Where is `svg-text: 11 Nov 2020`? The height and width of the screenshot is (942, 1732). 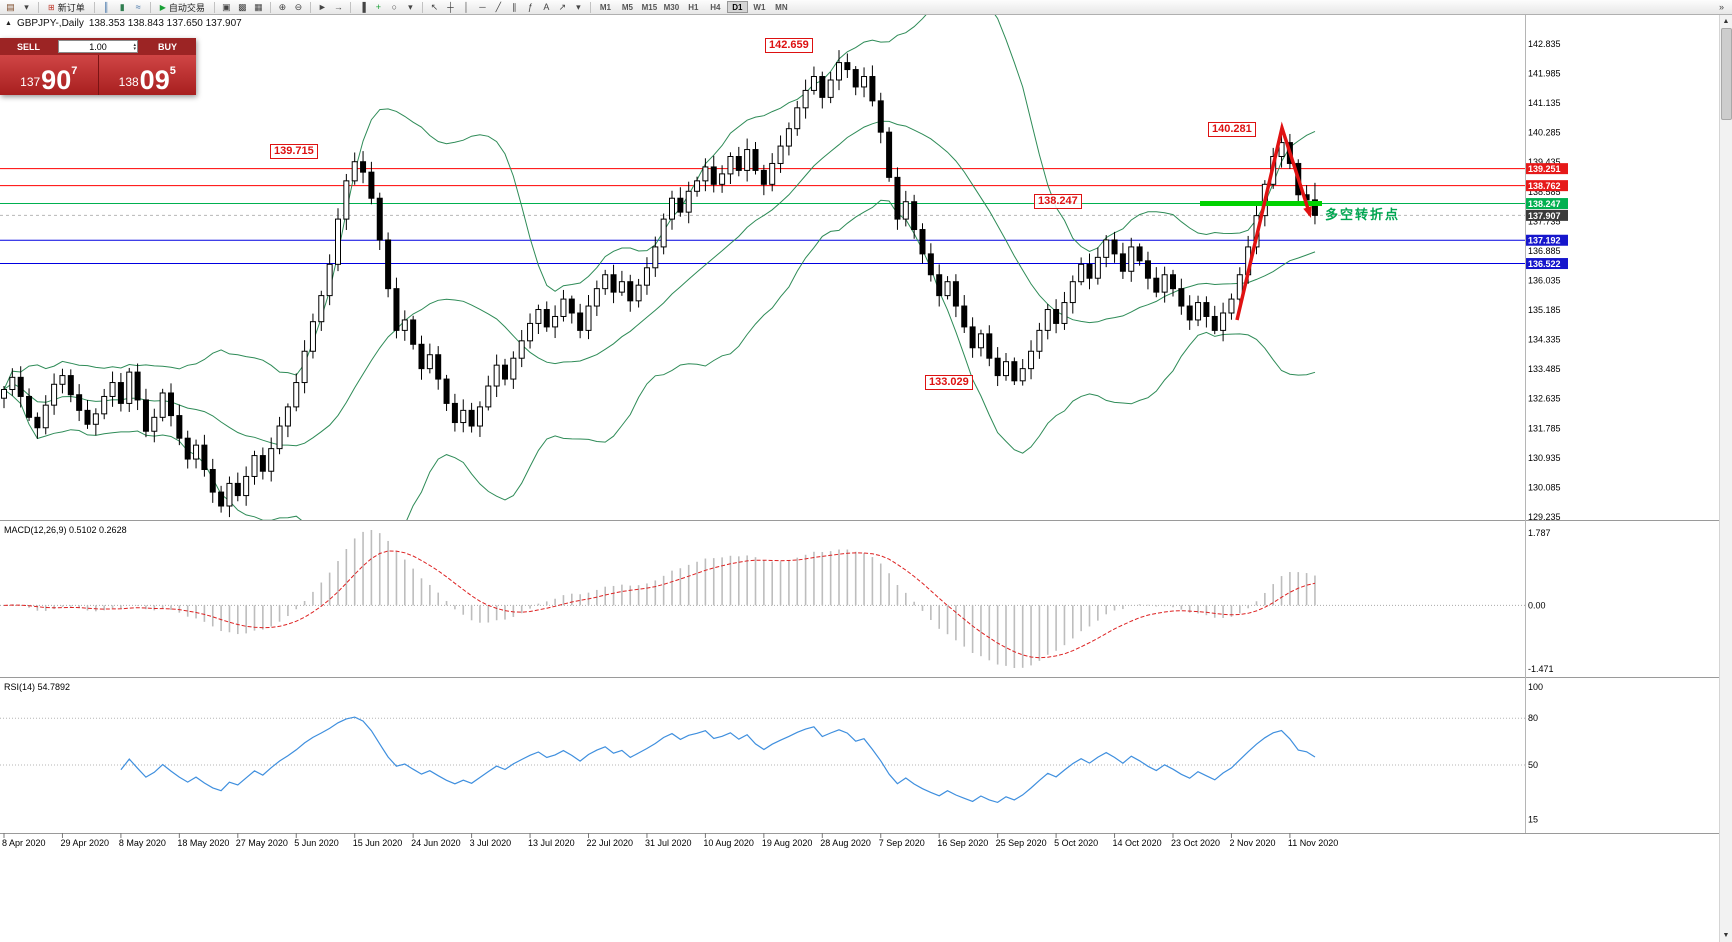
svg-text: 11 Nov 2020 is located at coordinates (1313, 843).